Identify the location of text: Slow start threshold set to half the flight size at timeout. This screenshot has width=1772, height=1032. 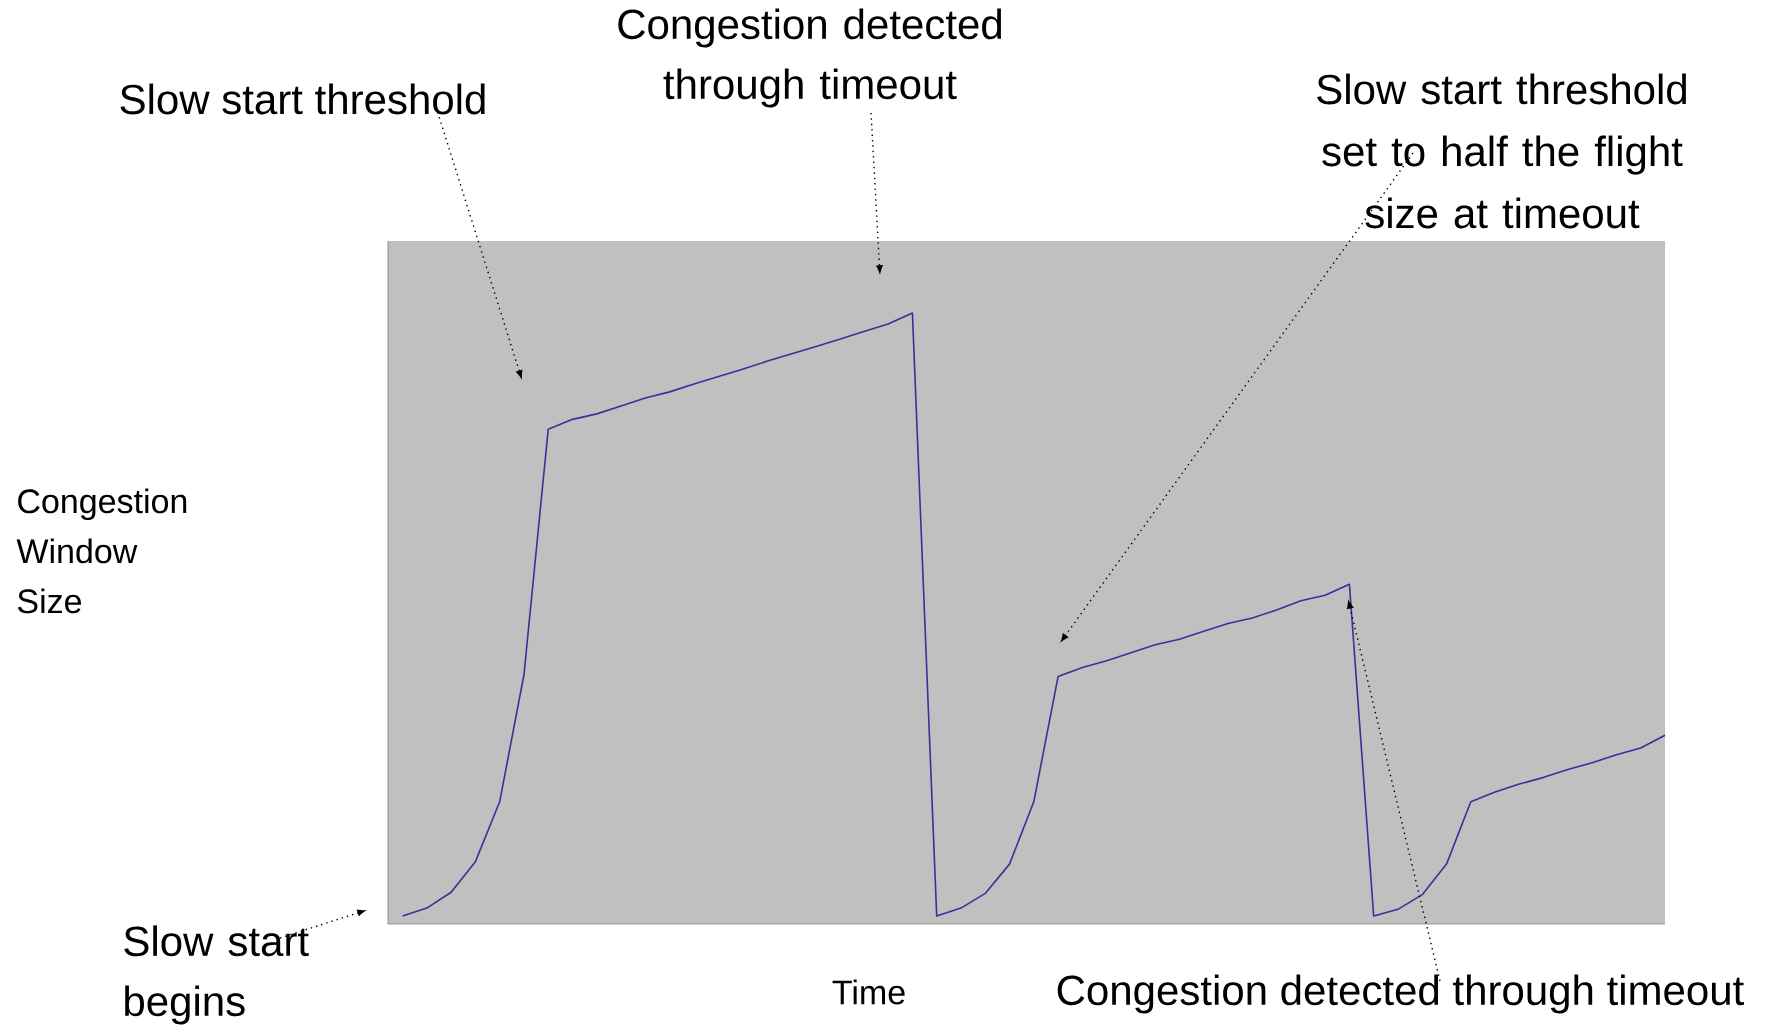
(1501, 151).